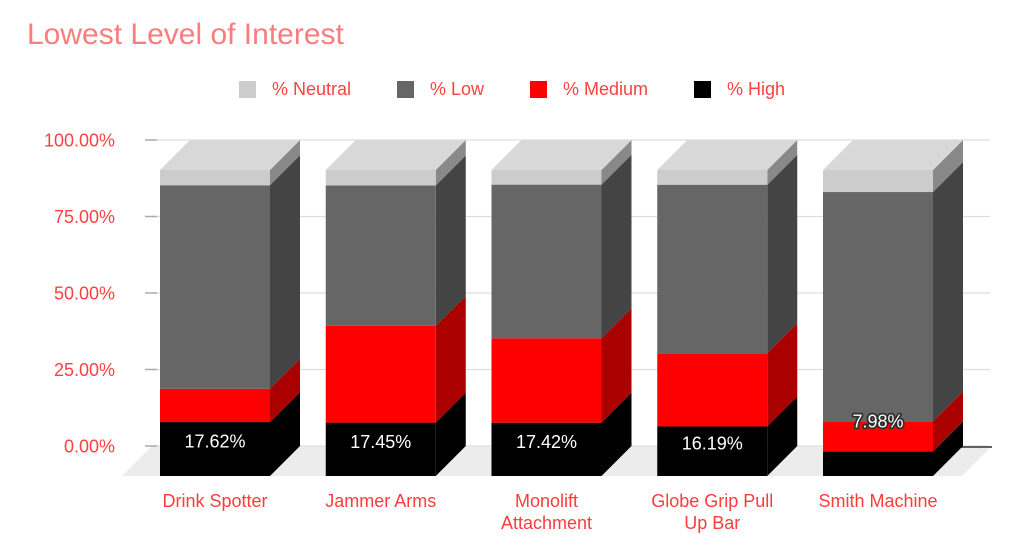  I want to click on category-label: Smith Machine, so click(877, 501).